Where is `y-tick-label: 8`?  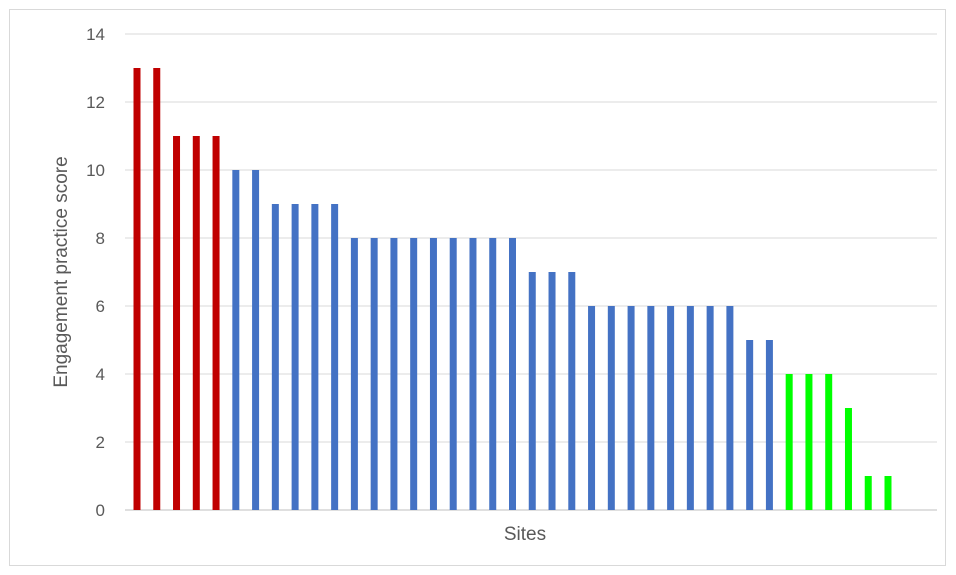
y-tick-label: 8 is located at coordinates (100, 238).